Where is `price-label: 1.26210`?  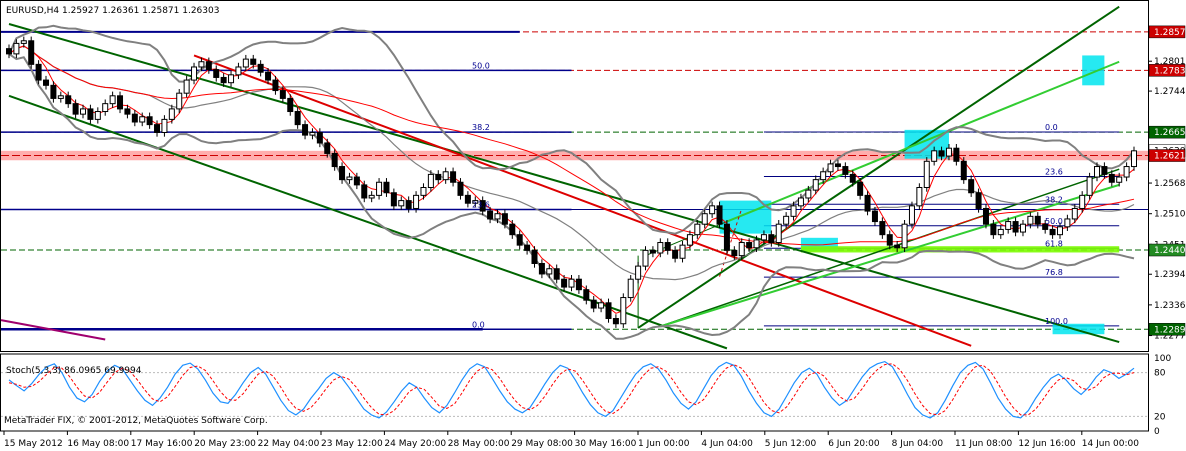 price-label: 1.26210 is located at coordinates (1170, 157).